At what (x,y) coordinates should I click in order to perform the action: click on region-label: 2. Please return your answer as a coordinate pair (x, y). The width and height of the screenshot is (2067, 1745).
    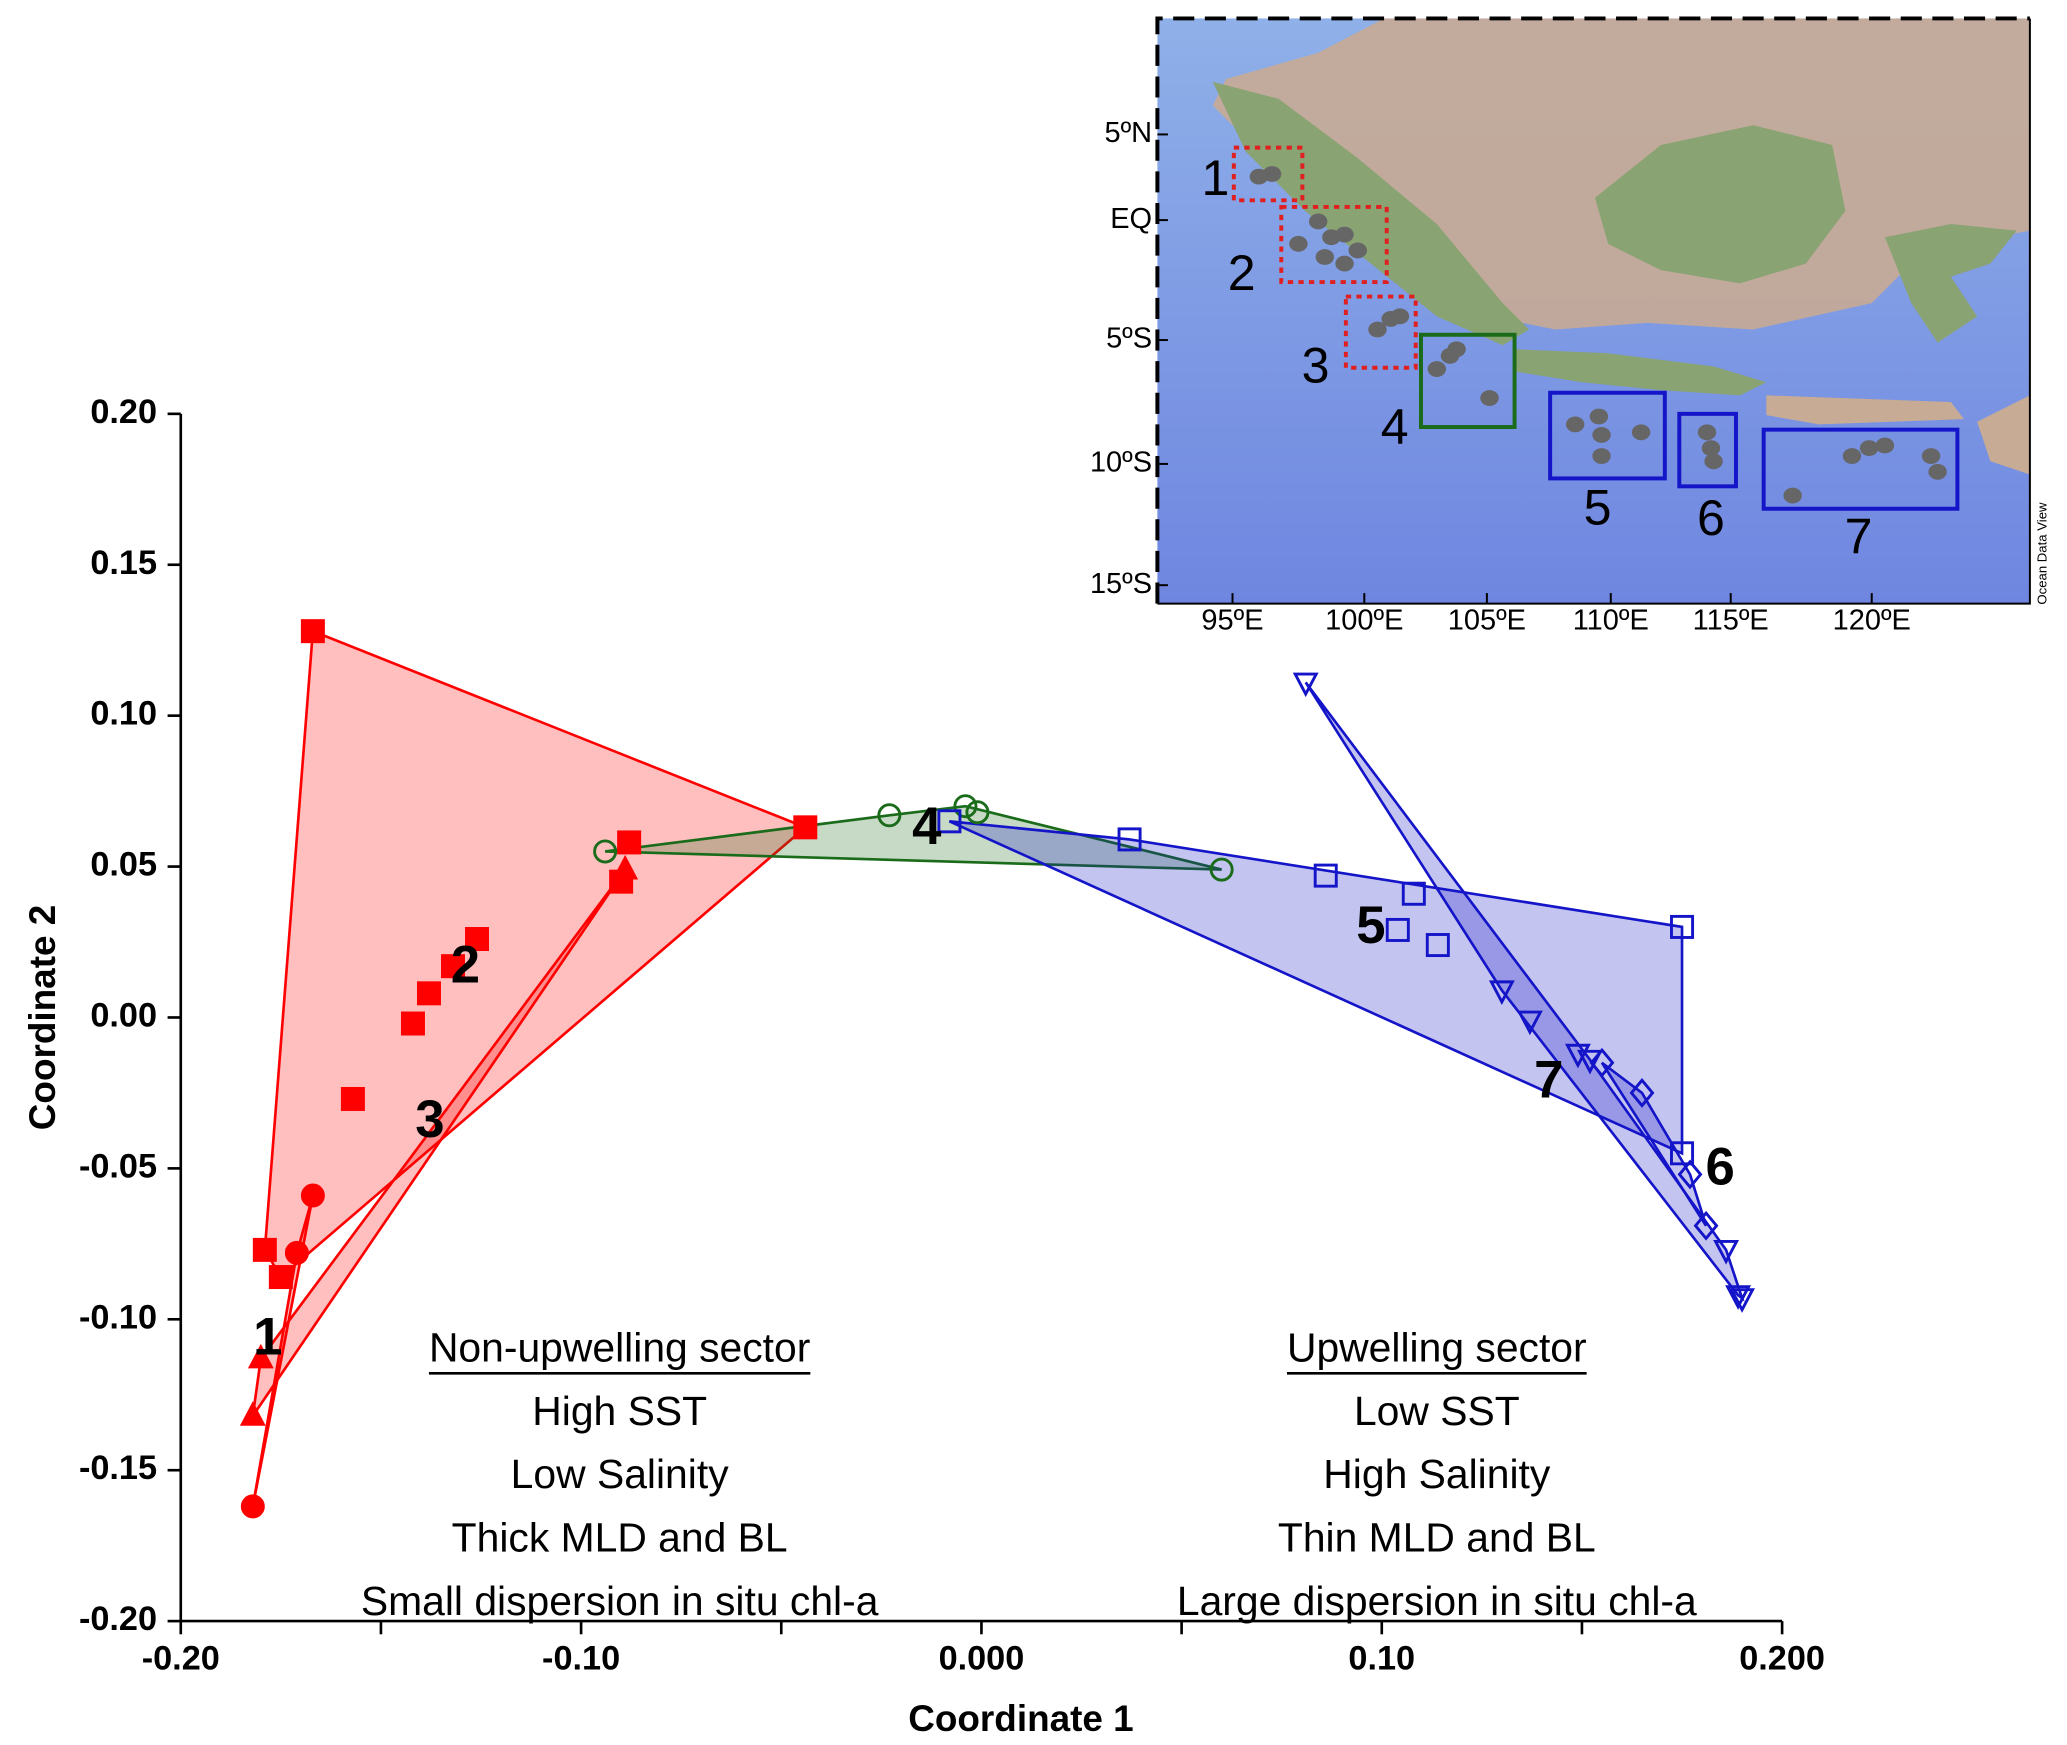
    Looking at the image, I should click on (1242, 273).